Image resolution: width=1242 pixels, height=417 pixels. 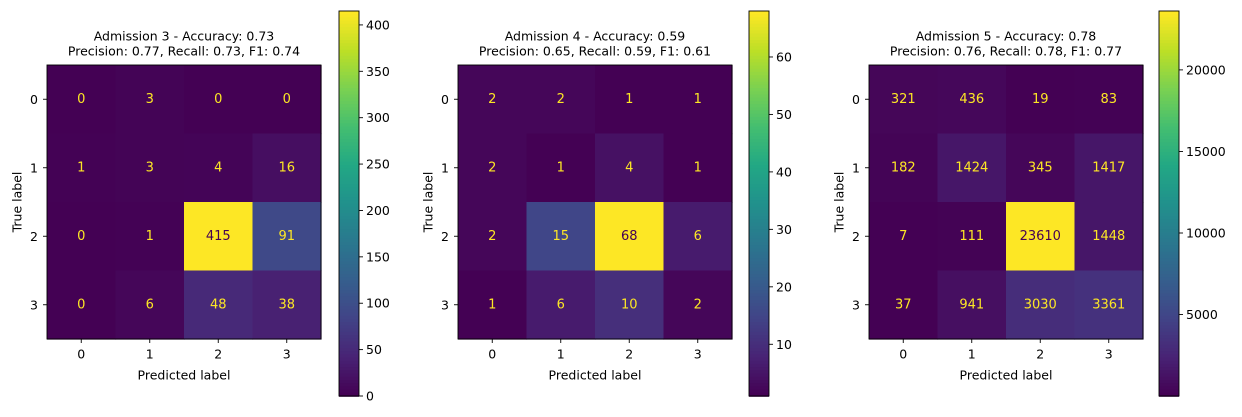 What do you see at coordinates (903, 354) in the screenshot?
I see `x-tick-label: 0` at bounding box center [903, 354].